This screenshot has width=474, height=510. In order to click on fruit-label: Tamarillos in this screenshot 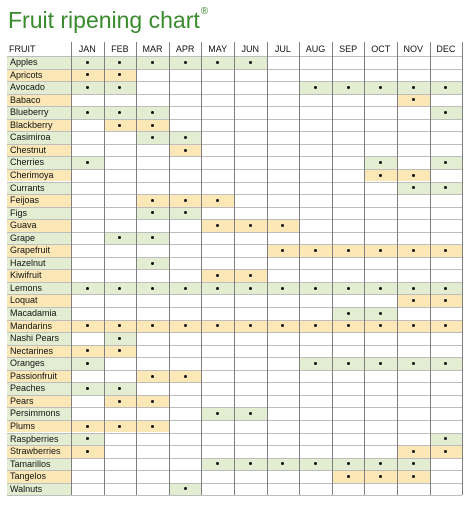, I will do `click(39, 464)`.